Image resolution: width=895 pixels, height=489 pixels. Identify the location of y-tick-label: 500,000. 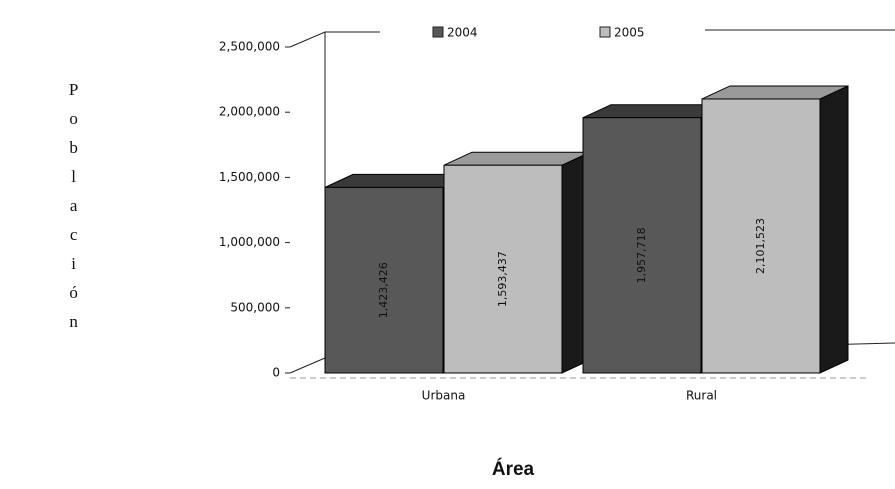
(255, 307).